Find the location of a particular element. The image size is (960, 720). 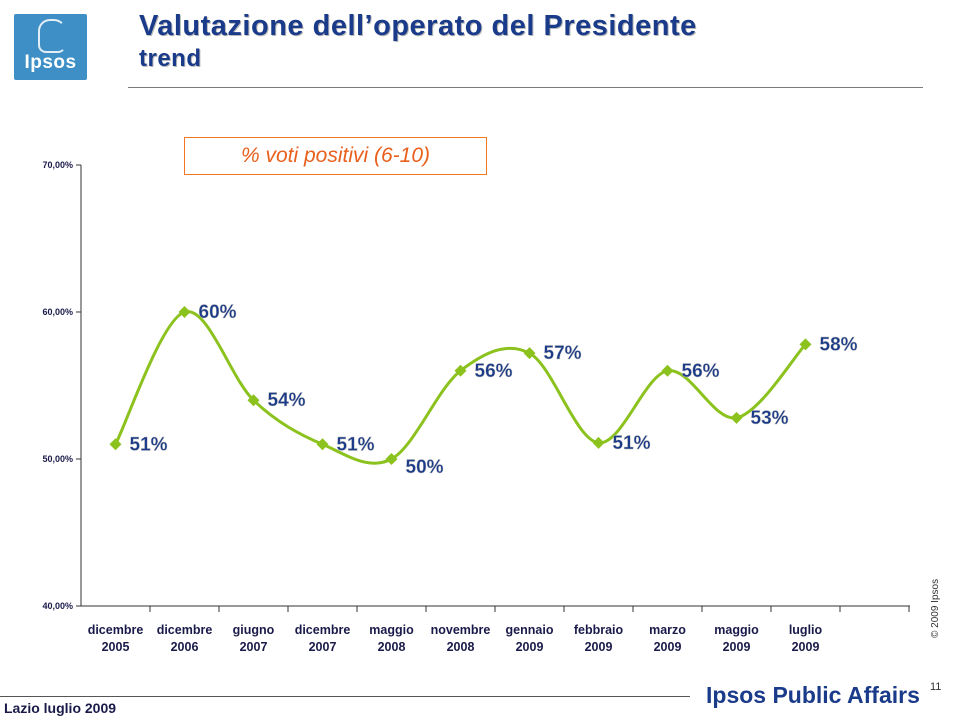

x-tick-label: dicembre 2007 is located at coordinates (323, 638).